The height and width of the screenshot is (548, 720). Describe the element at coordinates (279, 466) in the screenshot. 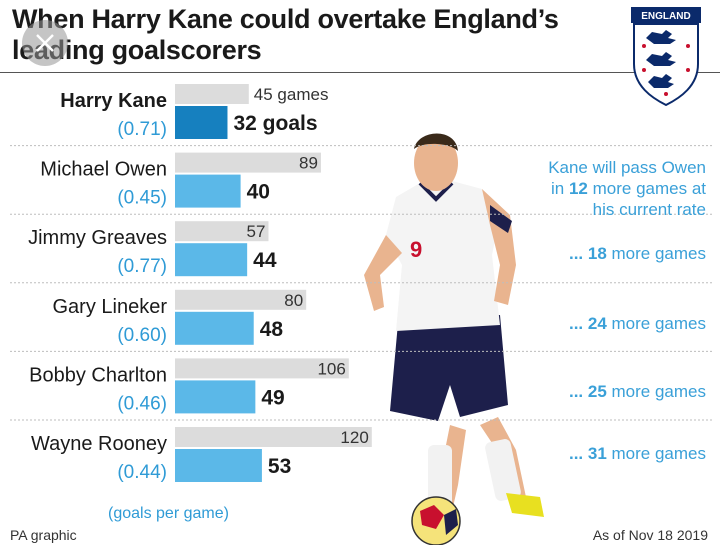

I see `goals-value-label: 53` at that location.